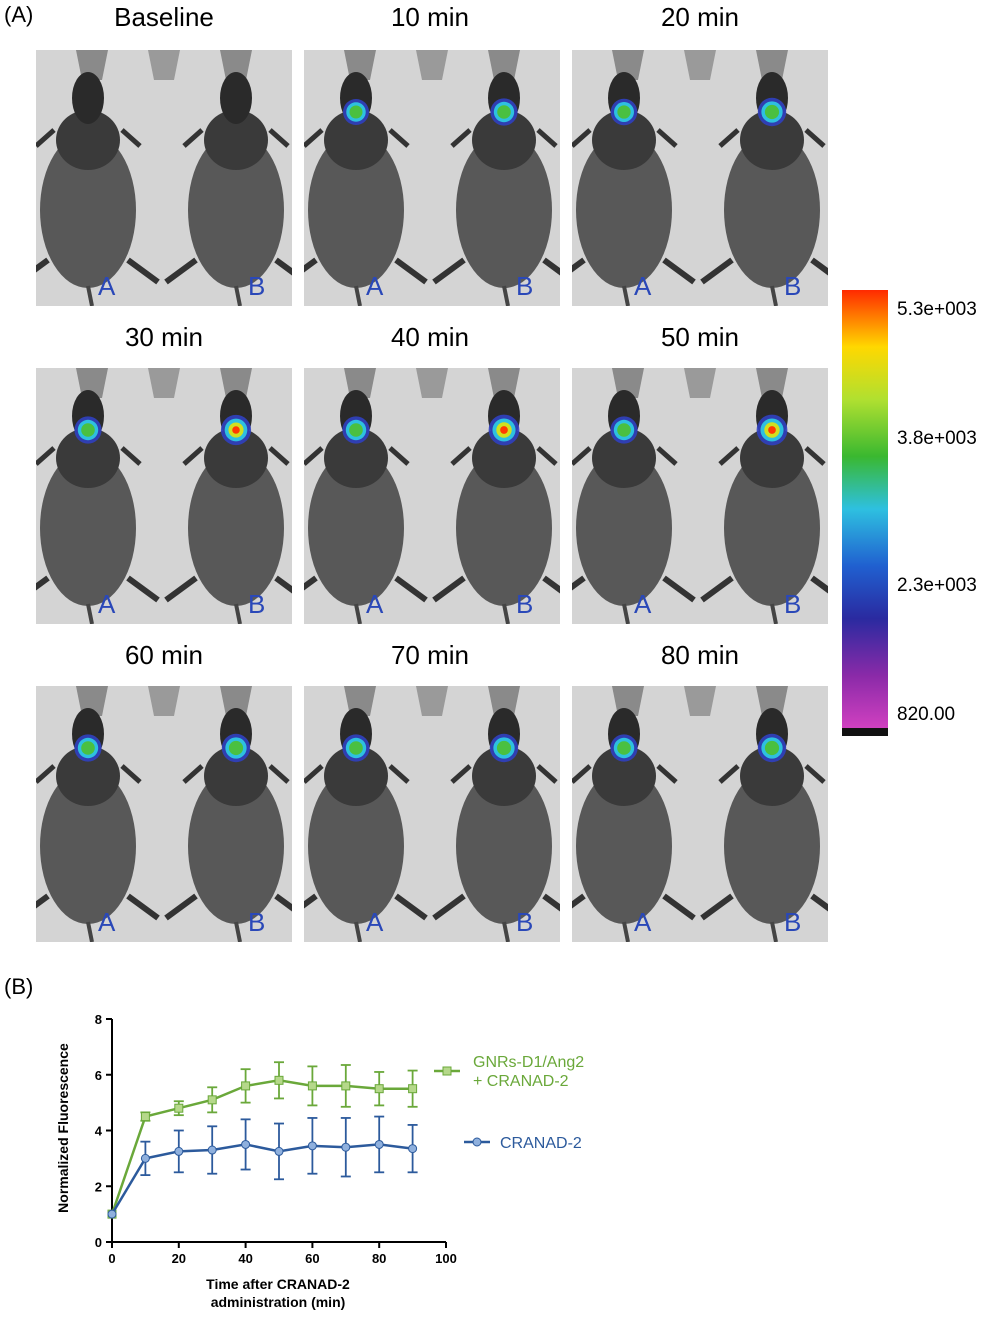 This screenshot has width=1000, height=1324. What do you see at coordinates (19, 14) in the screenshot?
I see `panel-a-label: (A)` at bounding box center [19, 14].